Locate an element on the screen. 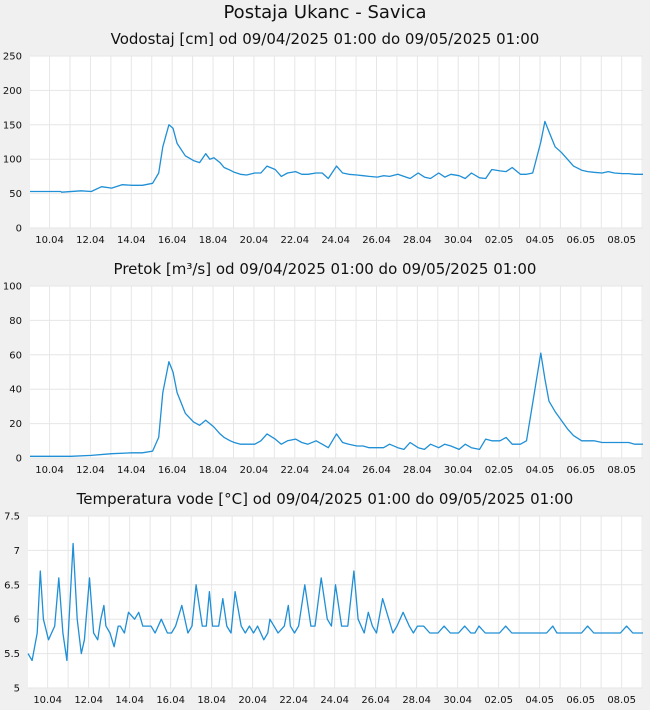 Image resolution: width=650 pixels, height=710 pixels. water-level-x-tick-label: 08.05 is located at coordinates (621, 240).